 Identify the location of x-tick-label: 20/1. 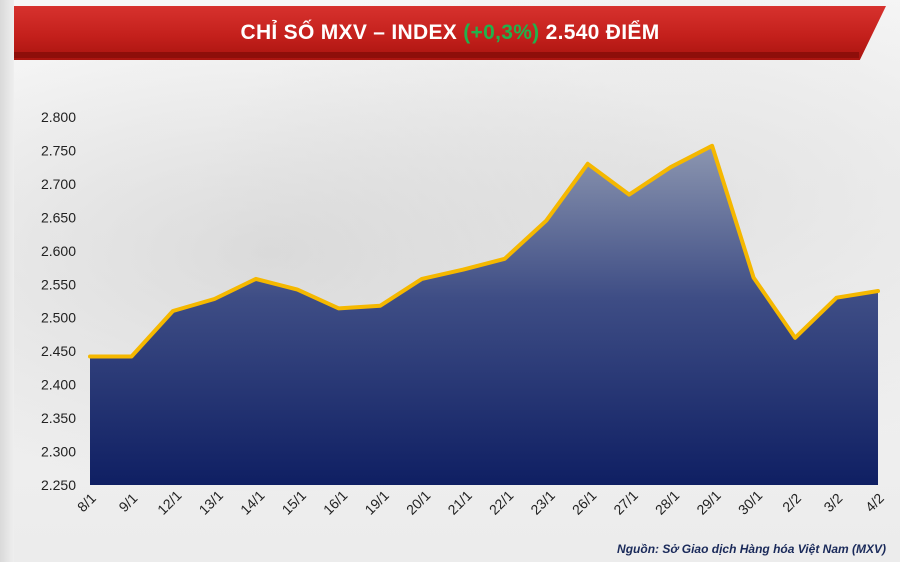
(418, 502).